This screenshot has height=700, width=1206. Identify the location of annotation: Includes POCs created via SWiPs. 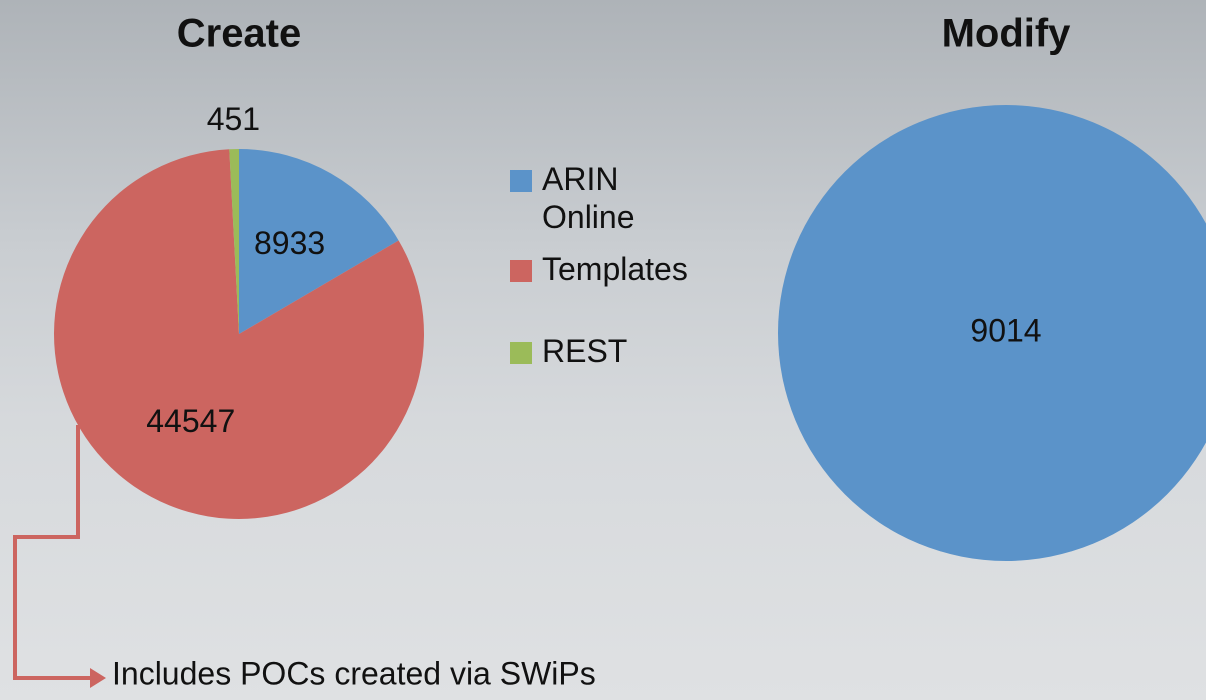
(354, 673).